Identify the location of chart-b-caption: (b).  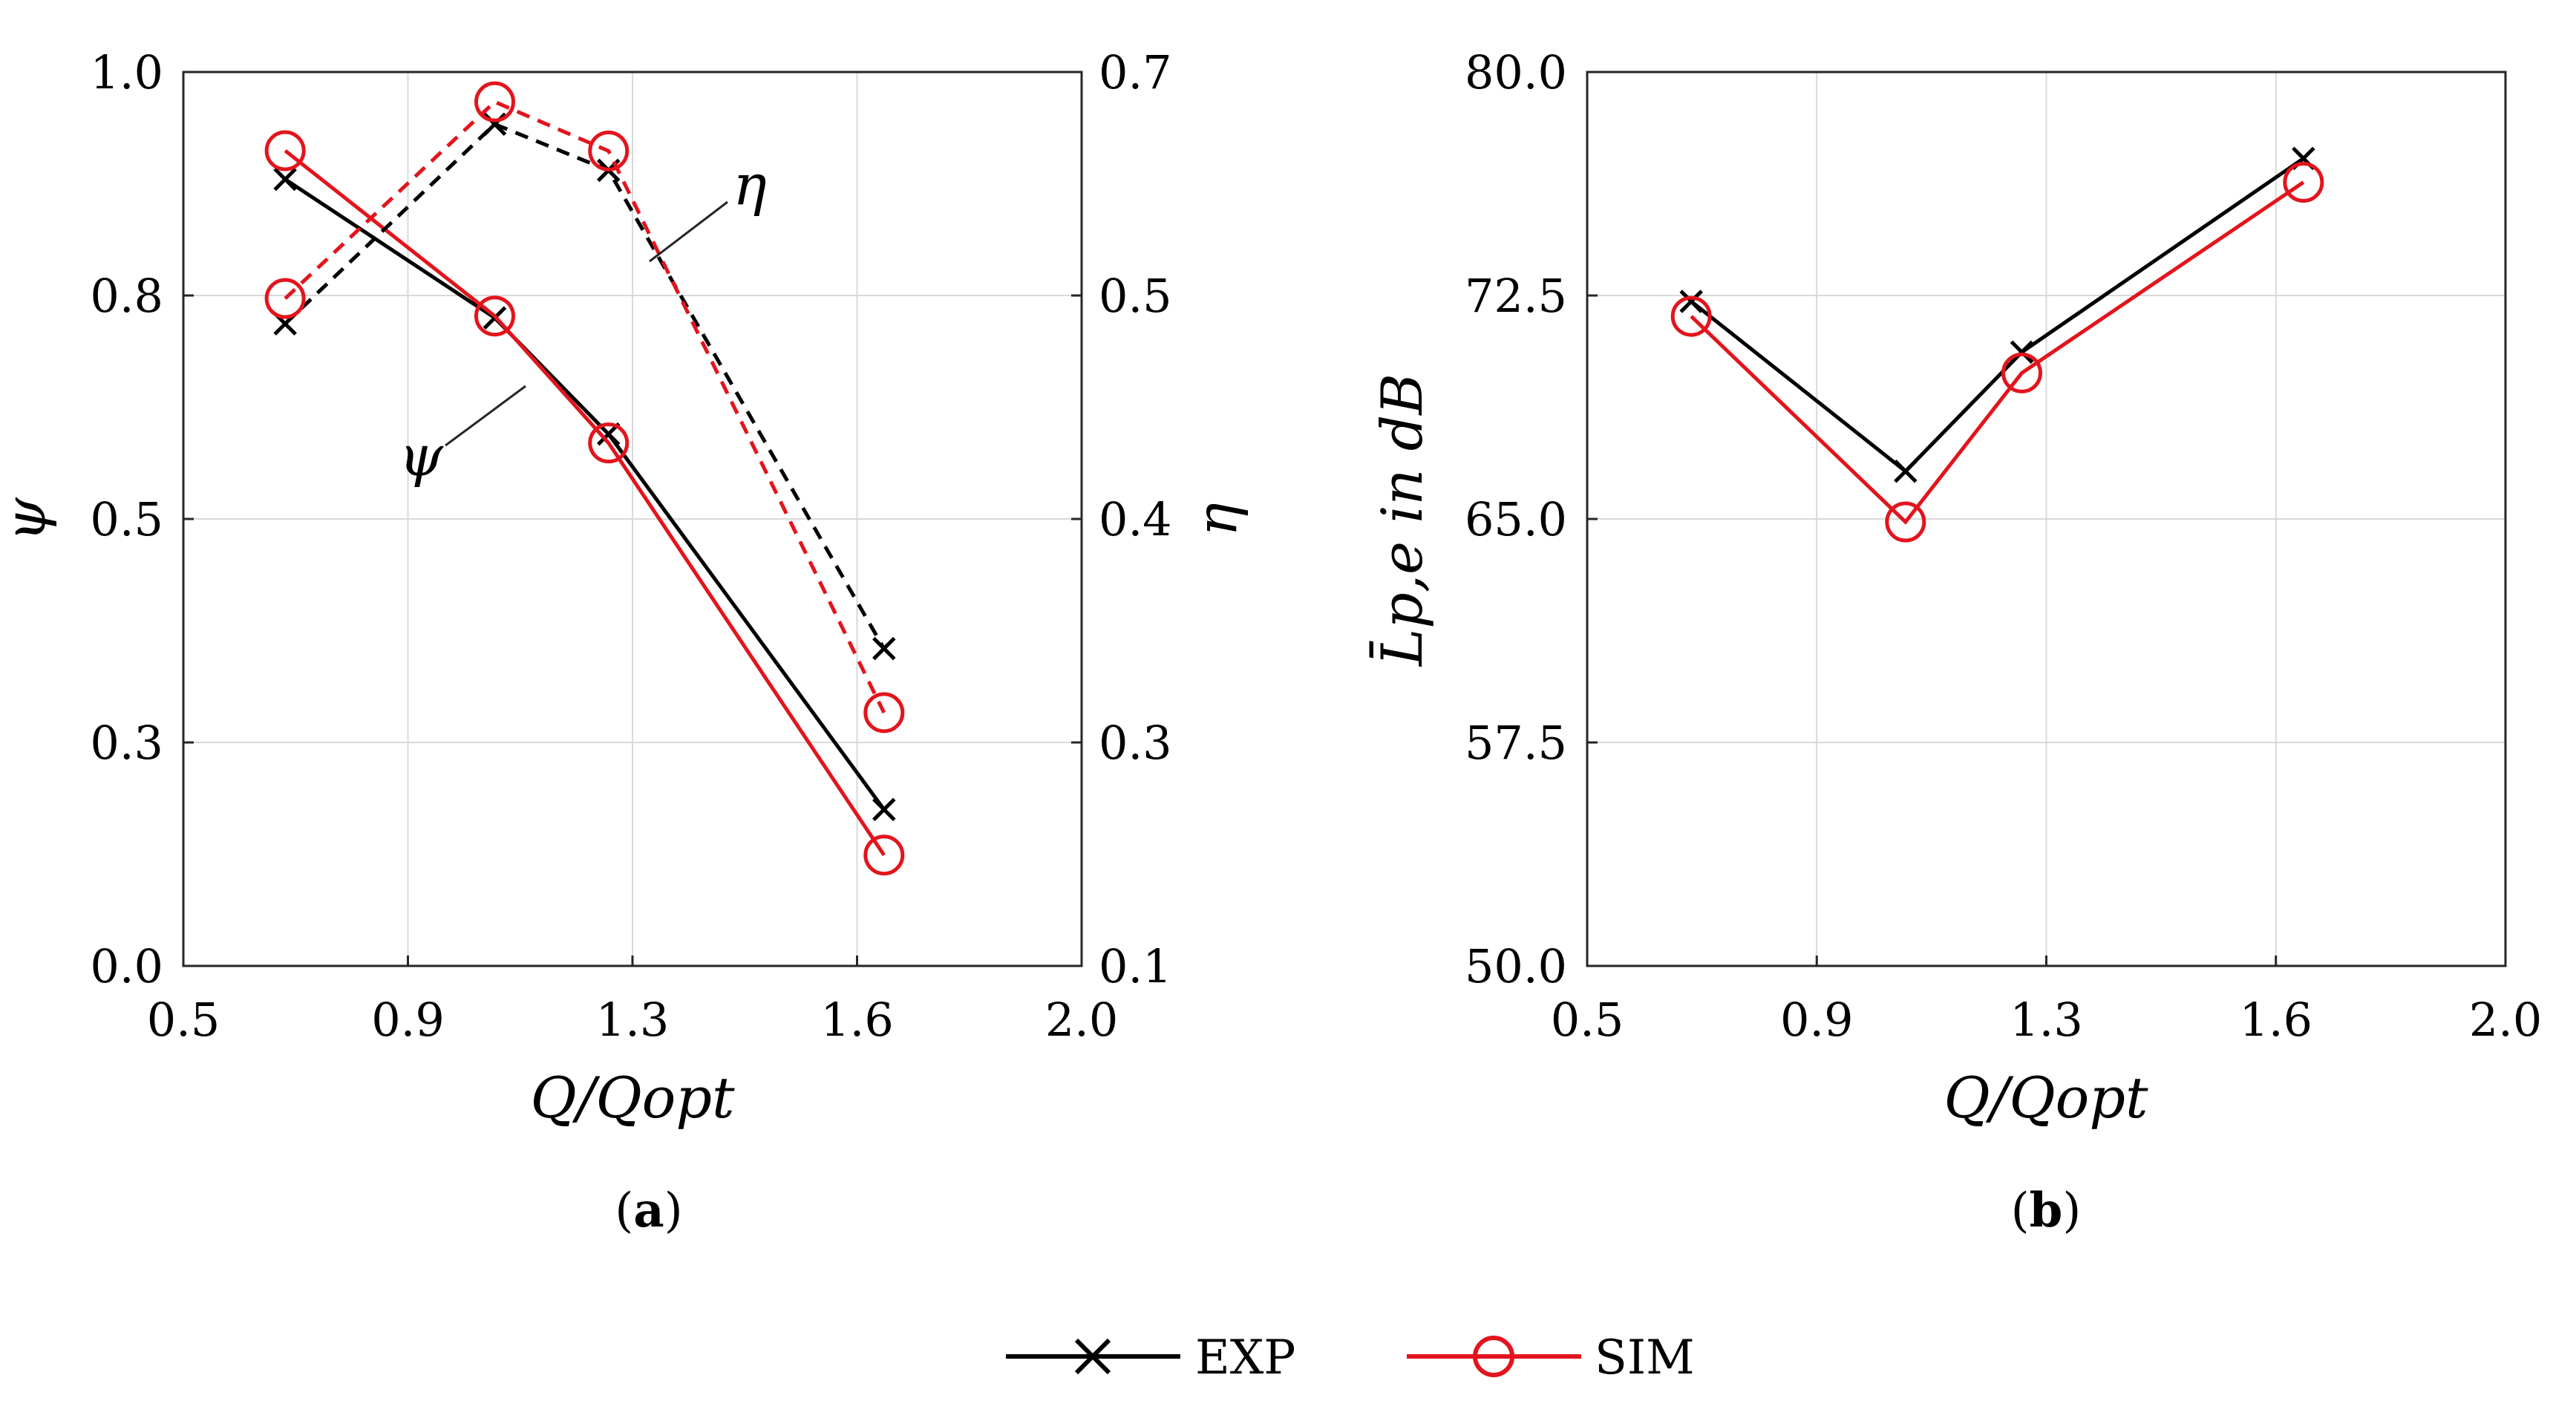
(2047, 1210).